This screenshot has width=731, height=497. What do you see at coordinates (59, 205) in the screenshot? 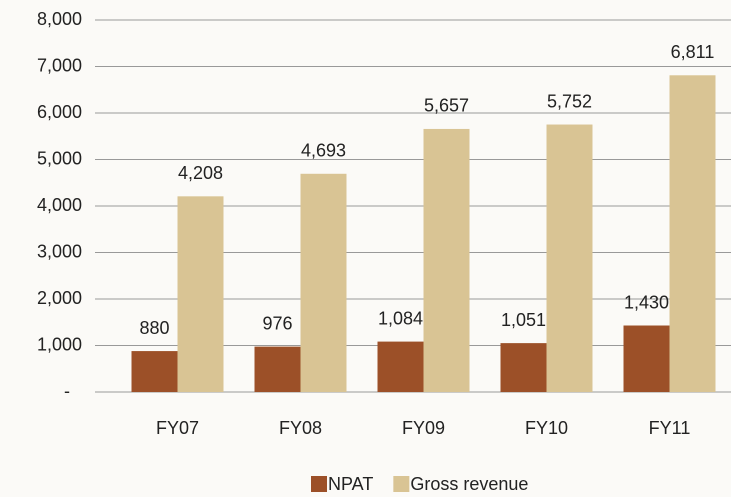
I see `y-tick-label: 4,000` at bounding box center [59, 205].